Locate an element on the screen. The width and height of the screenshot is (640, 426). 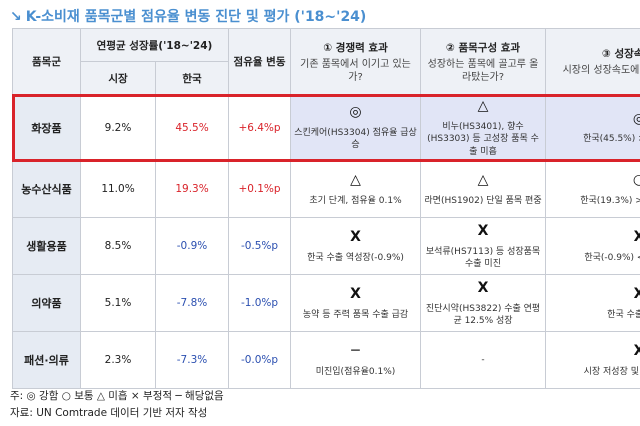
effect-cell: ─ 미진입(점유율0.1%) is located at coordinates (356, 360).